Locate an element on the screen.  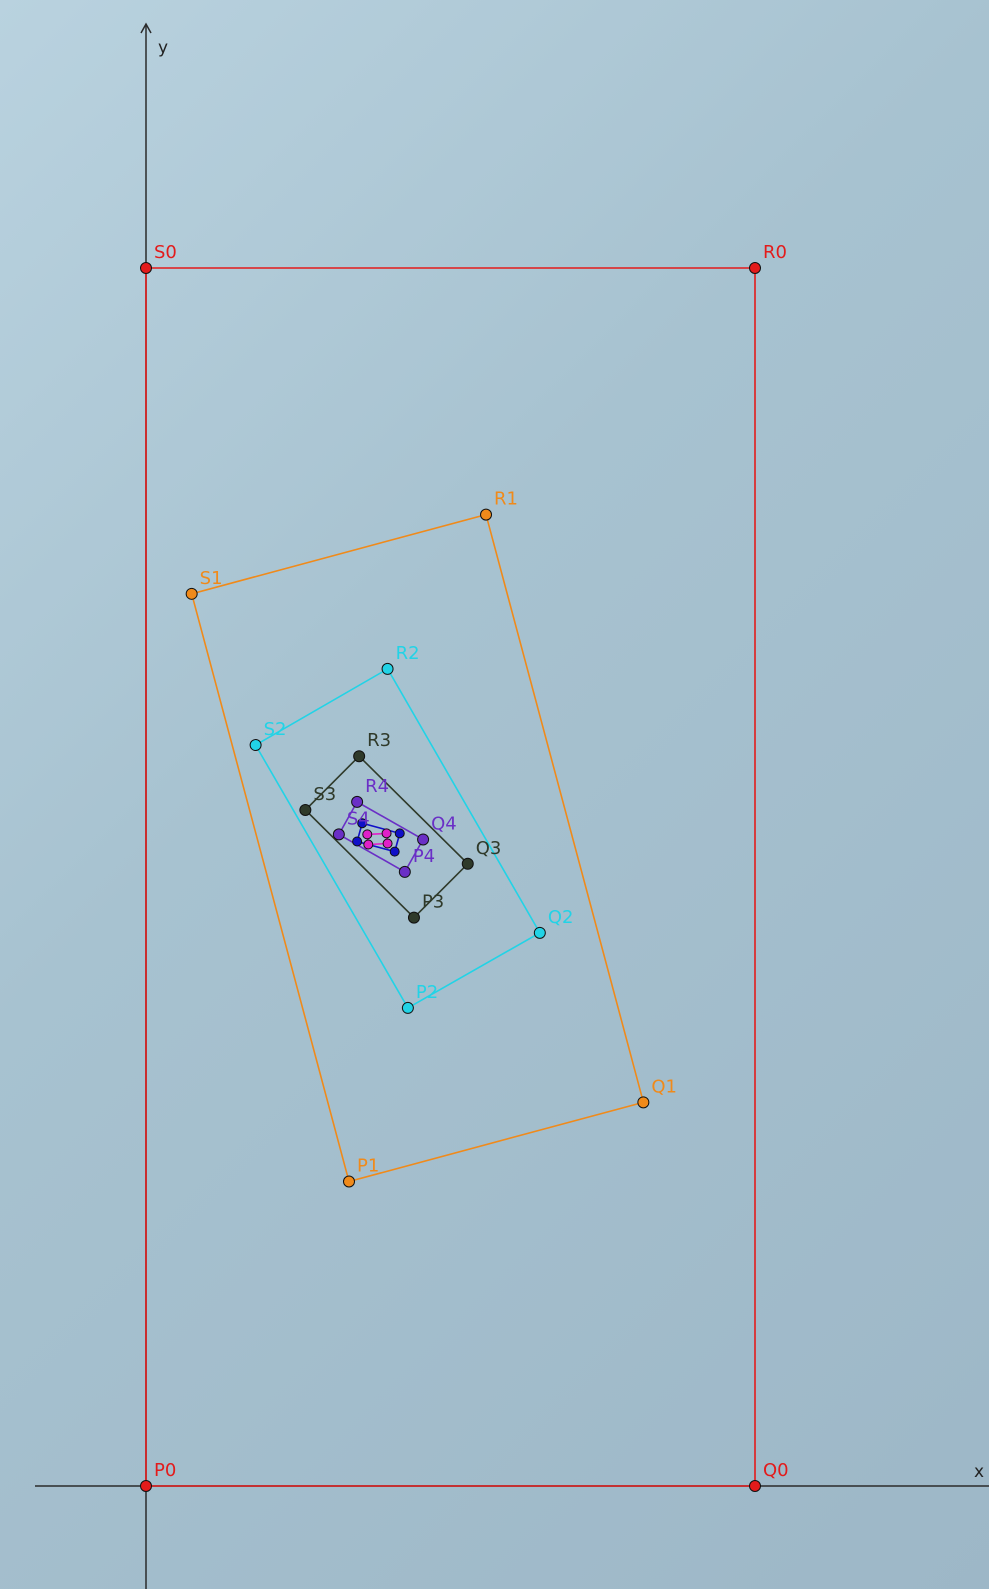
point-label-R1: R1 is located at coordinates (506, 499).